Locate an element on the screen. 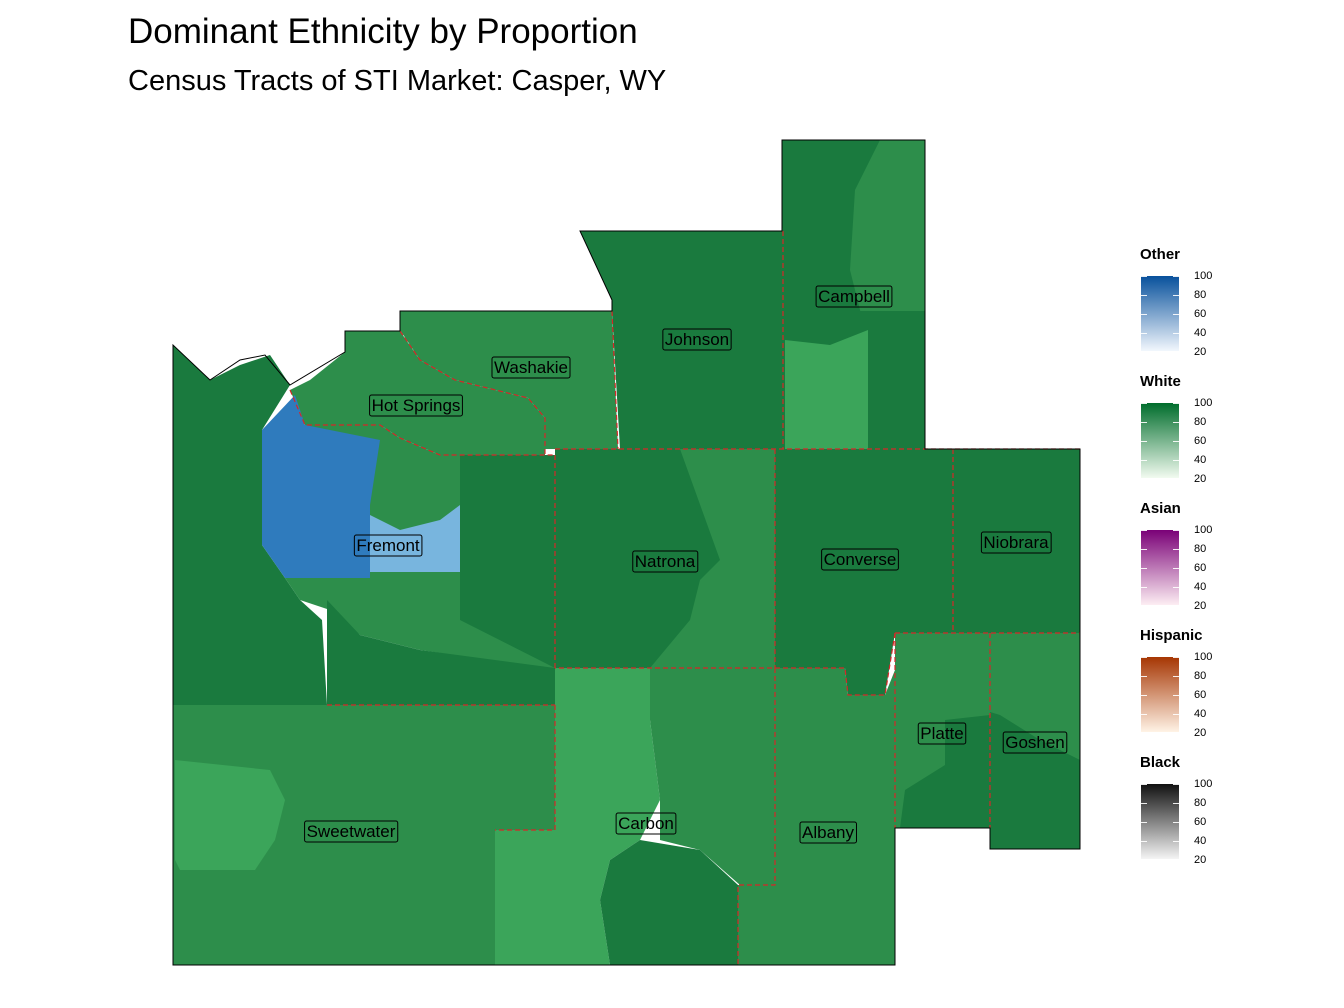 The height and width of the screenshot is (1008, 1344). tract-niobrara is located at coordinates (1016, 541).